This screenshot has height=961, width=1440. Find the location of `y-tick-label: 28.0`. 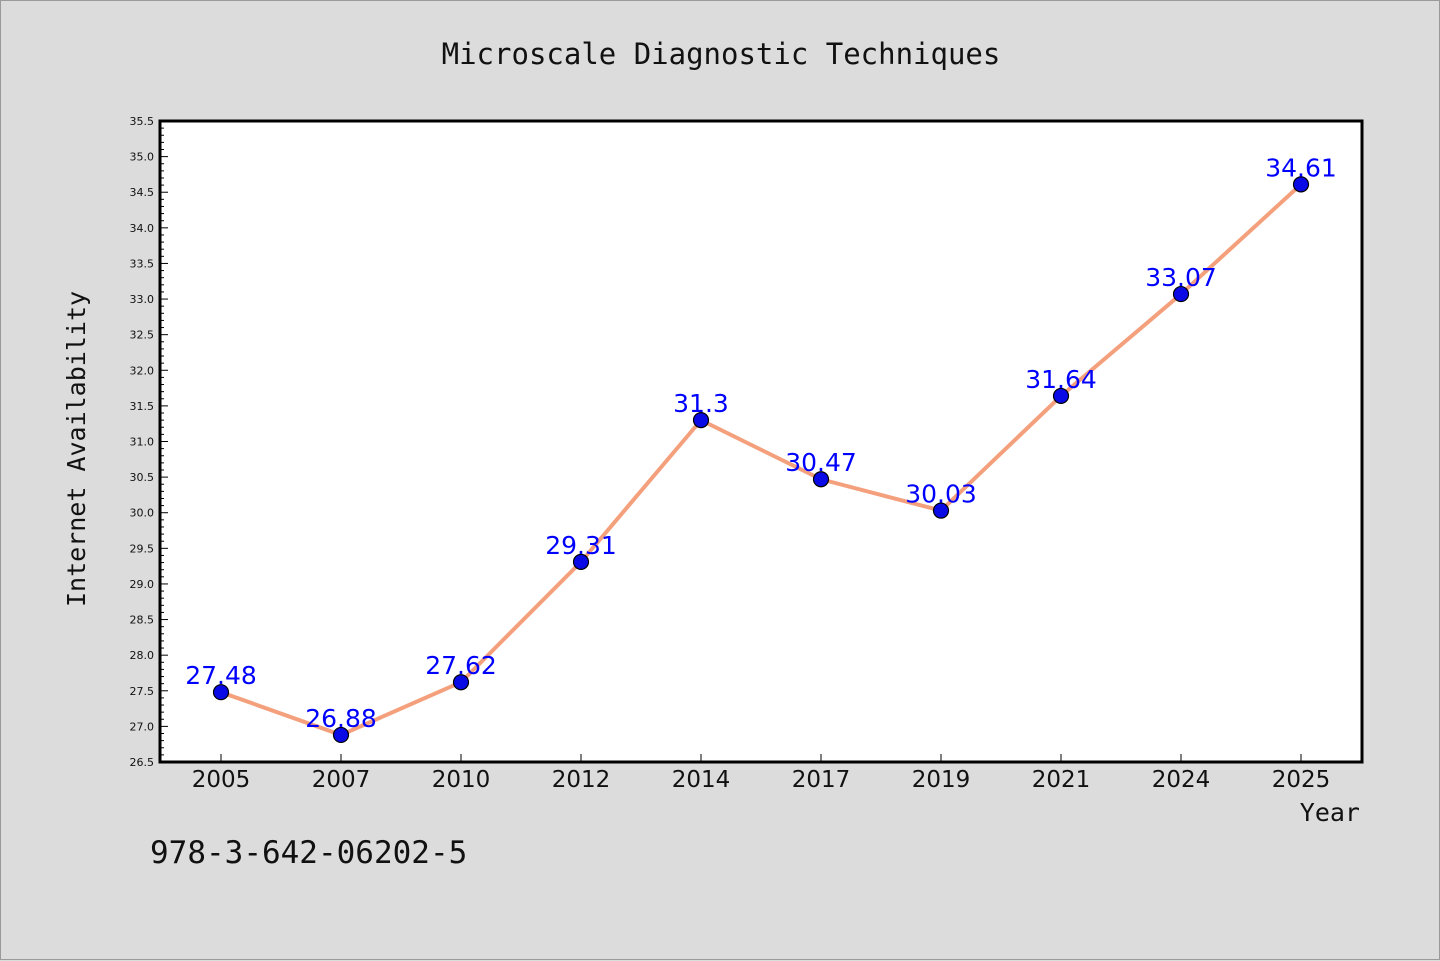

y-tick-label: 28.0 is located at coordinates (142, 655).